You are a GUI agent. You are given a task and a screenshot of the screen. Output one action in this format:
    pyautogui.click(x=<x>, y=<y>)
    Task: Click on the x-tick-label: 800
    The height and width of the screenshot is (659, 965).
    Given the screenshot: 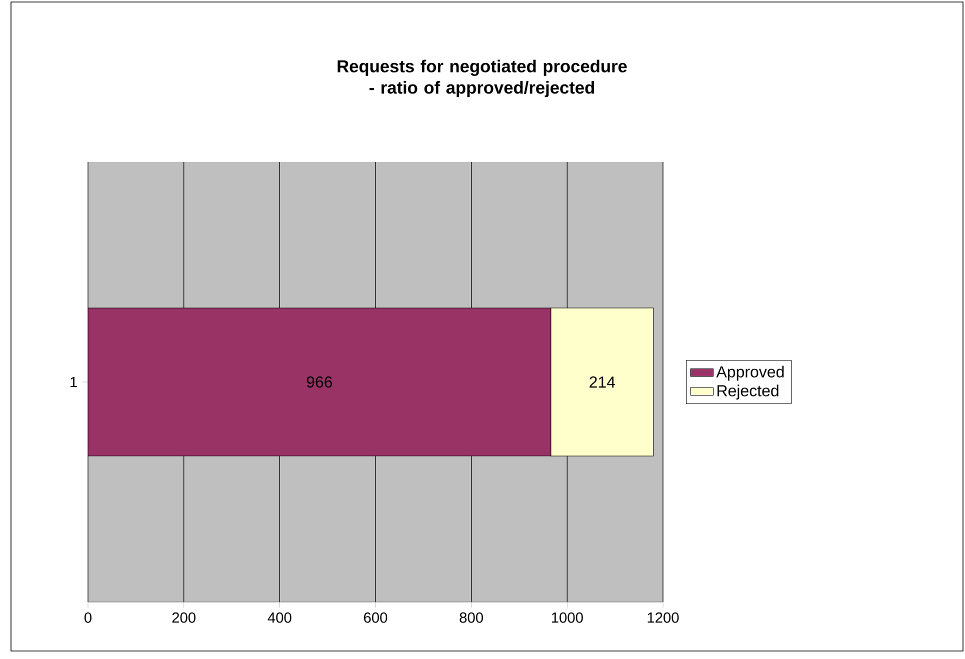 What is the action you would take?
    pyautogui.click(x=471, y=617)
    